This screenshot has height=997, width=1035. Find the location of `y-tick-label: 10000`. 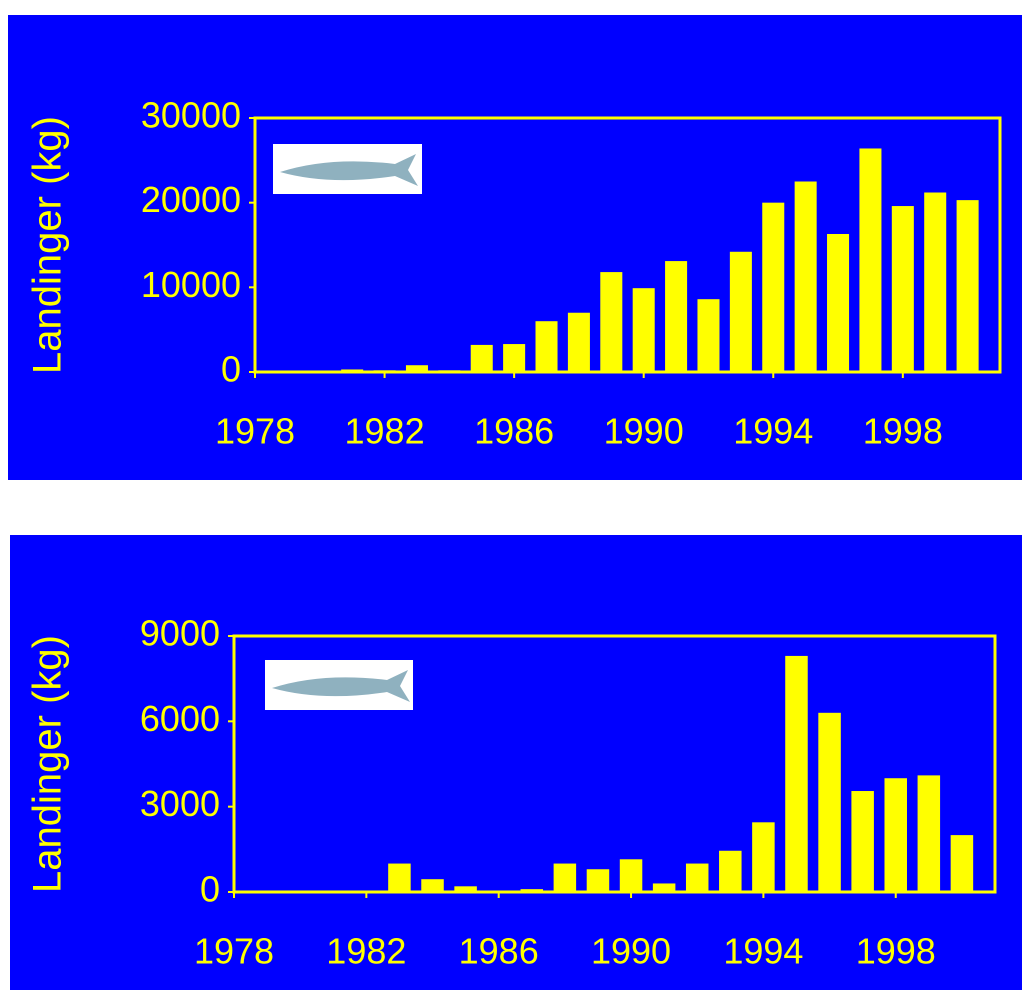

y-tick-label: 10000 is located at coordinates (191, 284).